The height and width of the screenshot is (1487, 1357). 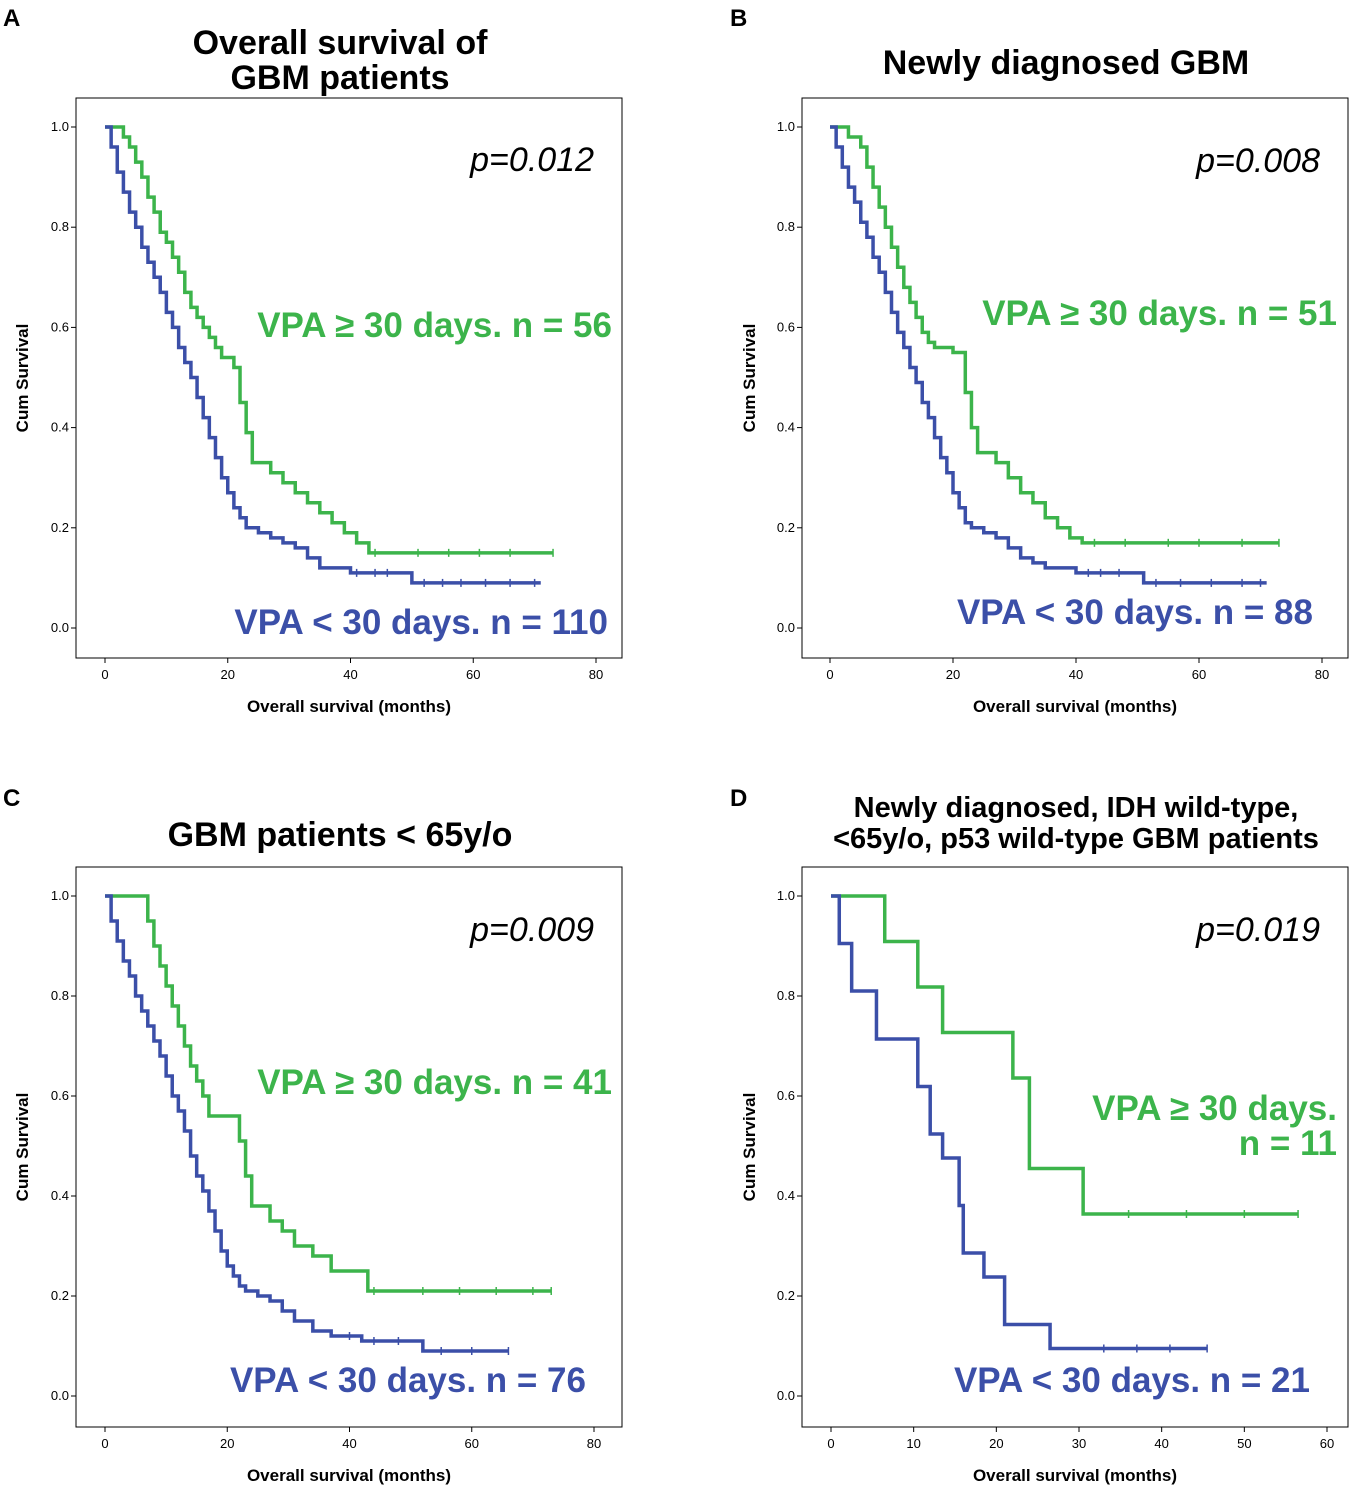 I want to click on series-label-blue: VPA < 30 days. n = 76, so click(x=408, y=1380).